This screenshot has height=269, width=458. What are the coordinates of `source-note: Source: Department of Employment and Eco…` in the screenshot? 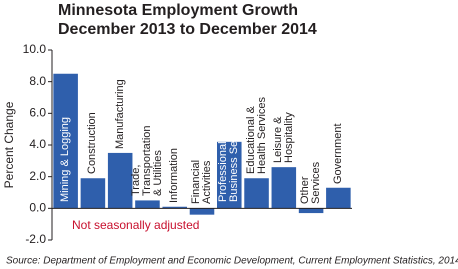 It's located at (232, 261).